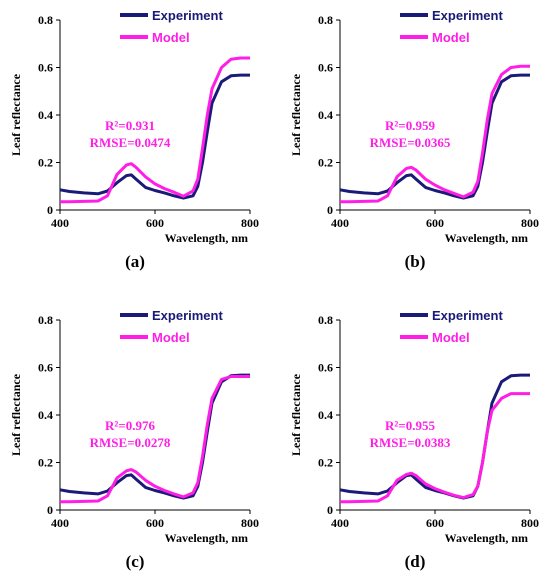 The height and width of the screenshot is (585, 550). I want to click on panel-label: (c), so click(135, 561).